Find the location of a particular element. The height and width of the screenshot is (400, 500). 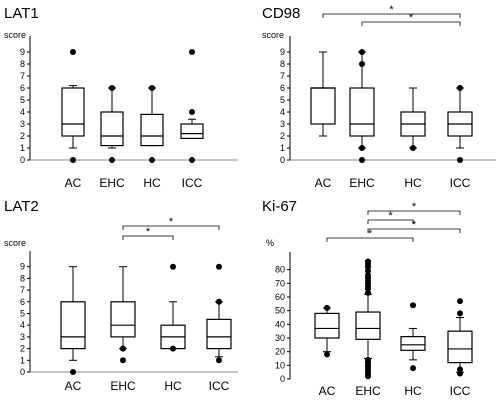

y-tick-label: 40 is located at coordinates (280, 324).